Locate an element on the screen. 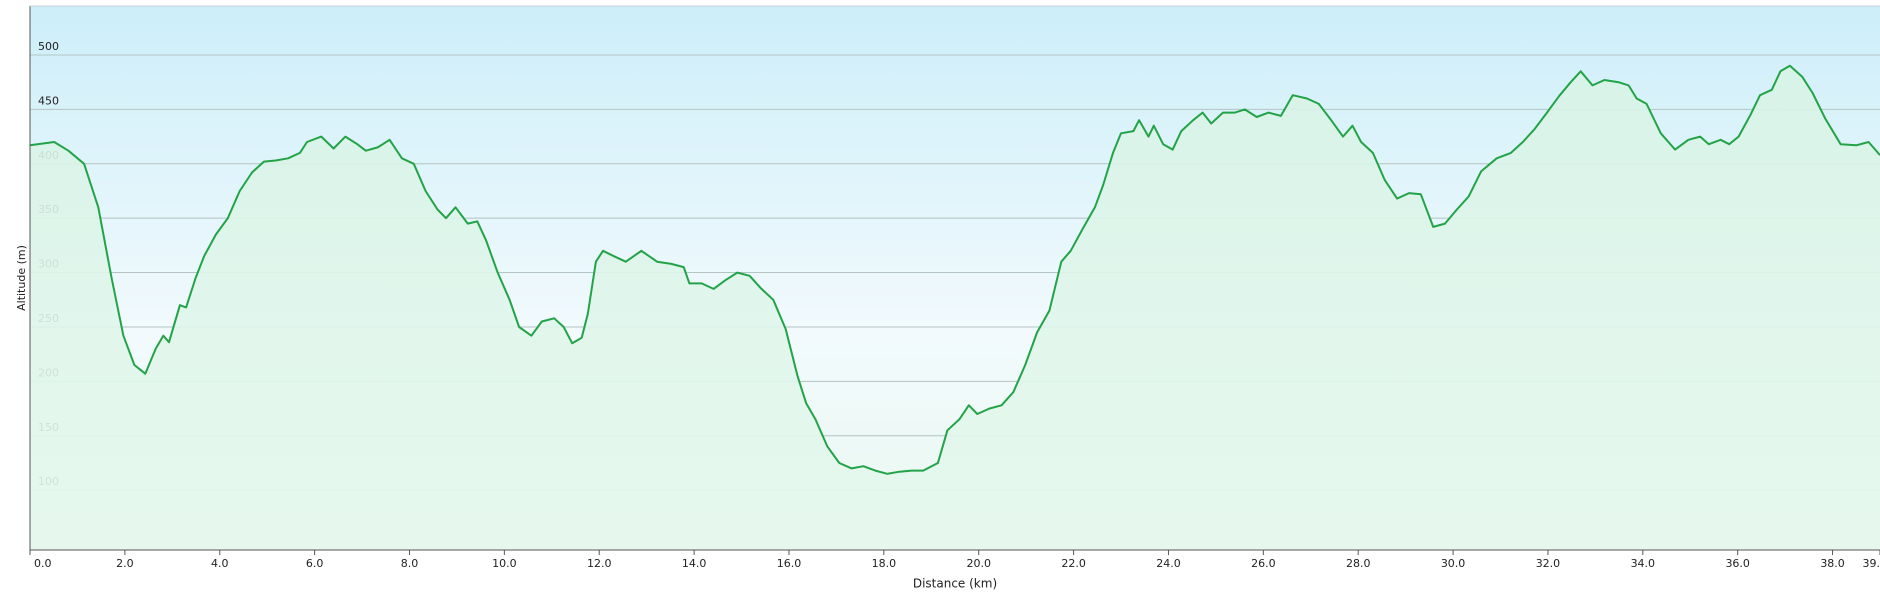 This screenshot has height=598, width=1880. x-tick-label: 6.0 is located at coordinates (315, 563).